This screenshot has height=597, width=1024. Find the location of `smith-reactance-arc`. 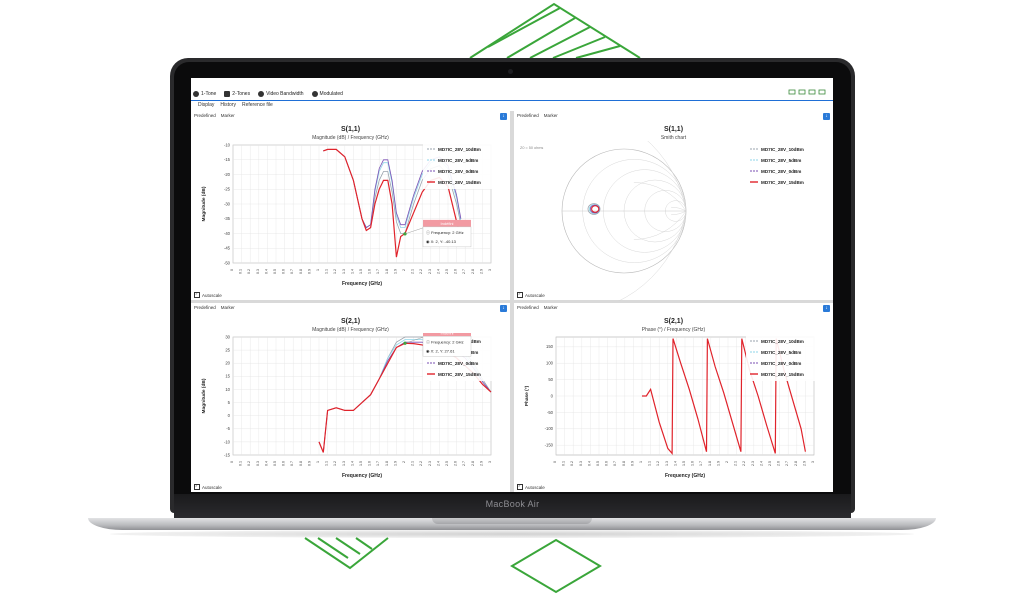

smith-reactance-arc is located at coordinates (660, 225).